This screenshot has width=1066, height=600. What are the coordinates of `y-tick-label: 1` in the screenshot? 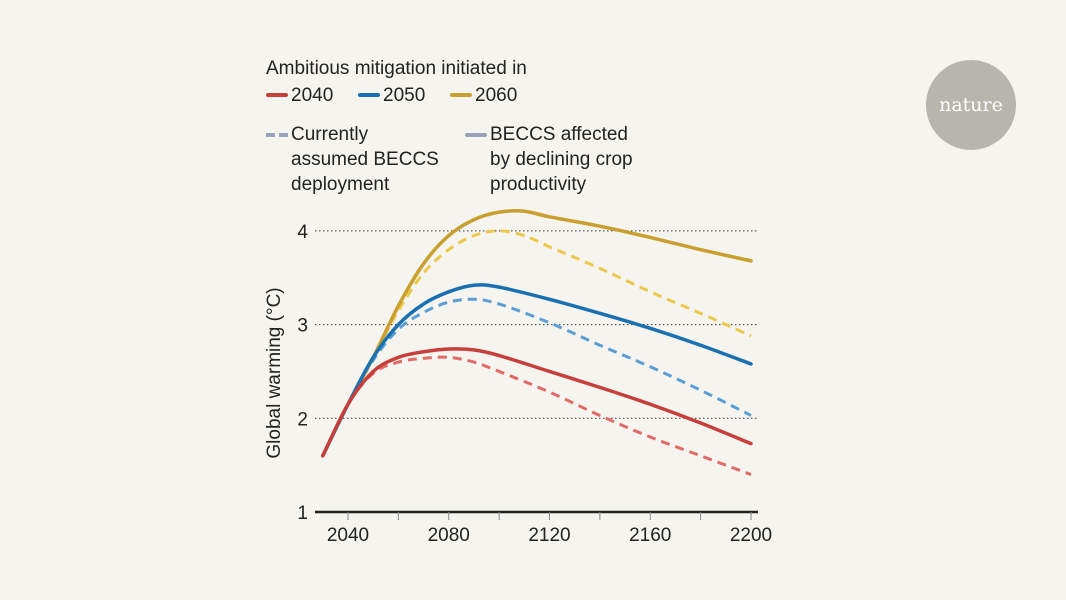 It's located at (302, 513).